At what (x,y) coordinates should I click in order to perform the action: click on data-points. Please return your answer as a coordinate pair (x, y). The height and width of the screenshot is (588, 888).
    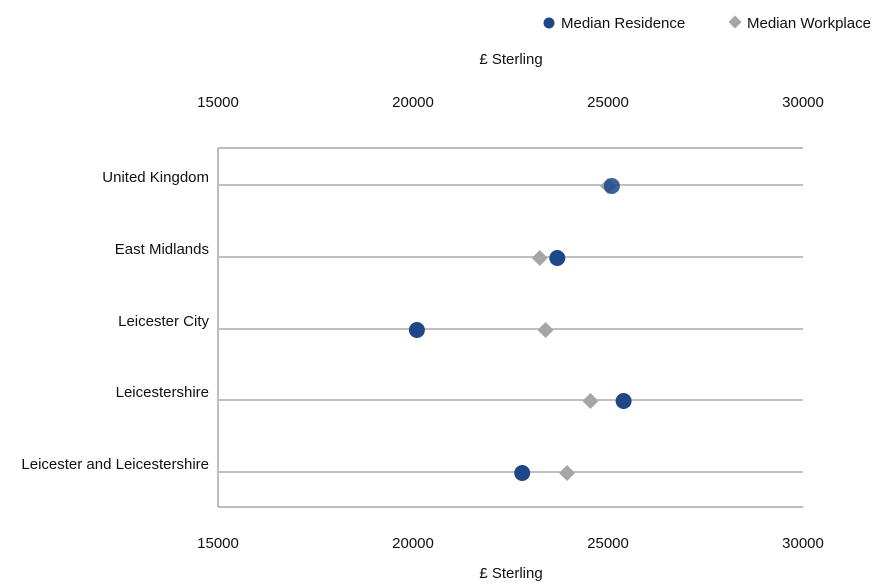
    Looking at the image, I should click on (520, 329).